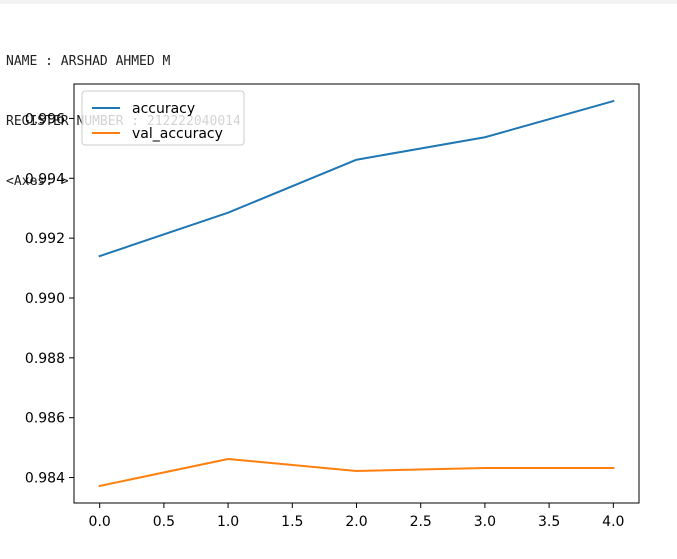 Image resolution: width=677 pixels, height=559 pixels. Describe the element at coordinates (549, 522) in the screenshot. I see `x-tick-label: 3.5` at that location.